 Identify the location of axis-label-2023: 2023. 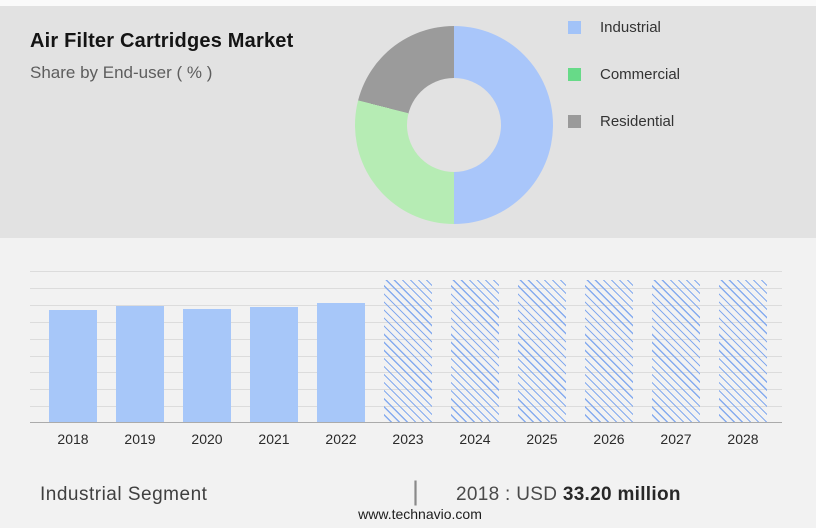
(408, 439).